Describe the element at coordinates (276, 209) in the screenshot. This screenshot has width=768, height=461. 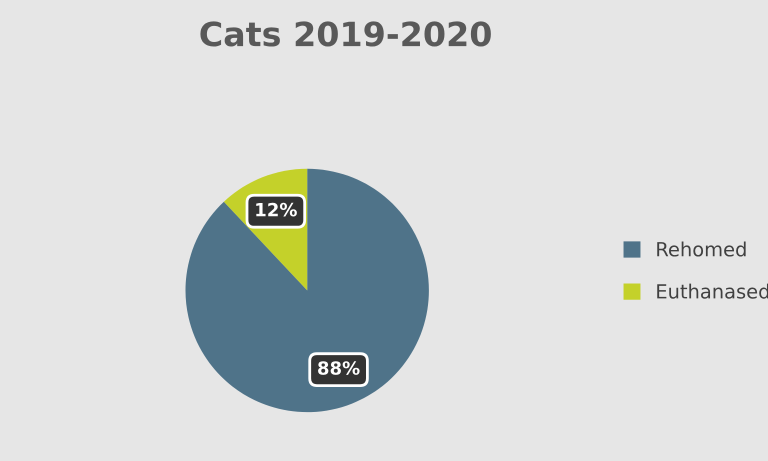
I see `data-label: 12%` at that location.